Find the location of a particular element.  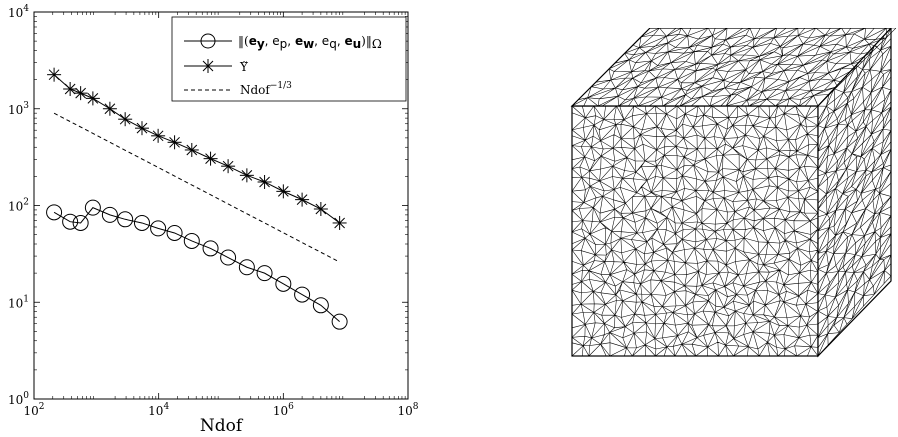

y-tick-label: 10² is located at coordinates (18, 206).